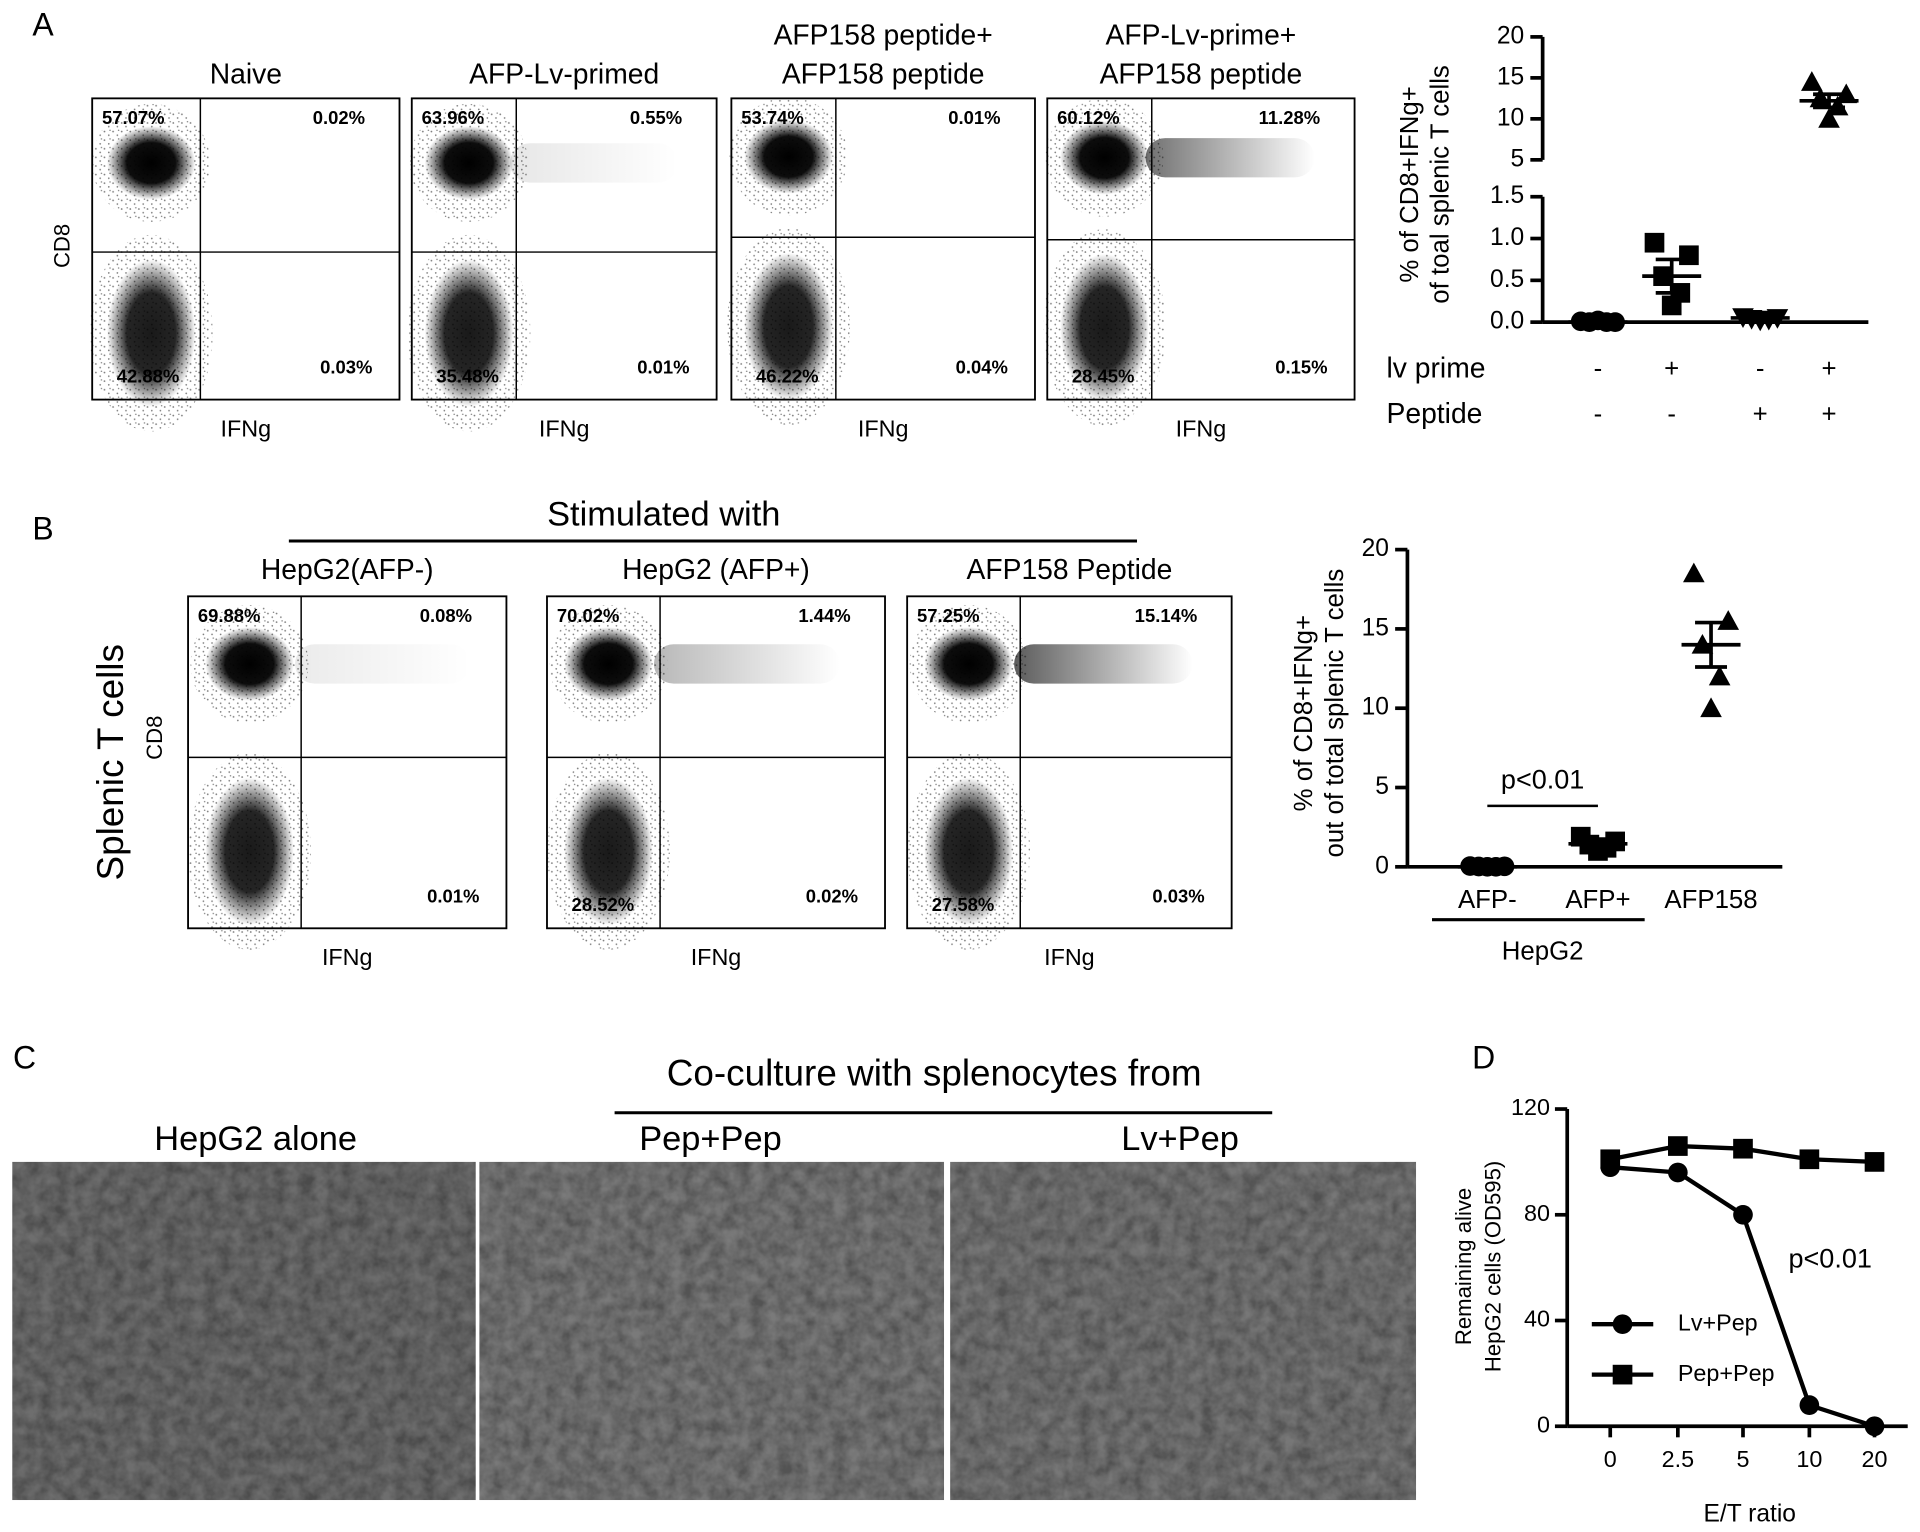 The width and height of the screenshot is (1920, 1532). Describe the element at coordinates (1718, 1322) in the screenshot. I see `legend-label: Lv+Pep` at that location.